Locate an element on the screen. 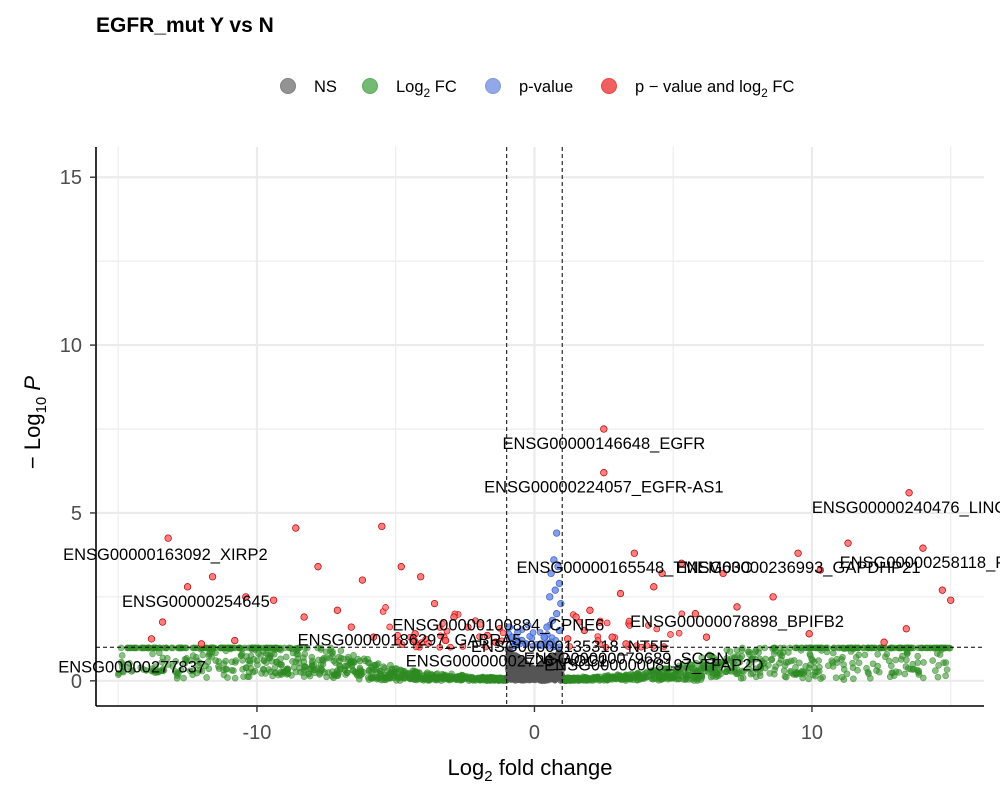  ns-point is located at coordinates (550, 666).